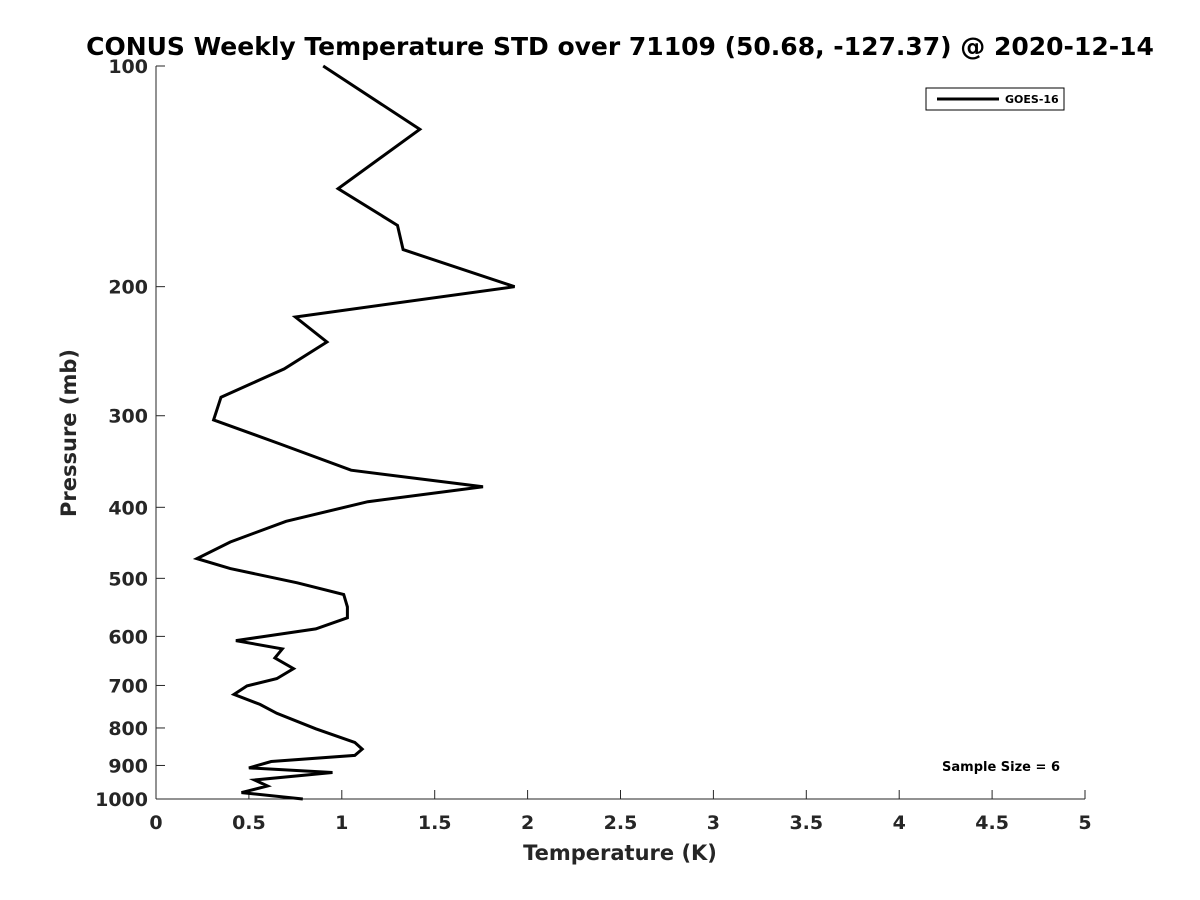 This screenshot has width=1200, height=900. Describe the element at coordinates (1084, 823) in the screenshot. I see `x-tick-label: 5` at that location.